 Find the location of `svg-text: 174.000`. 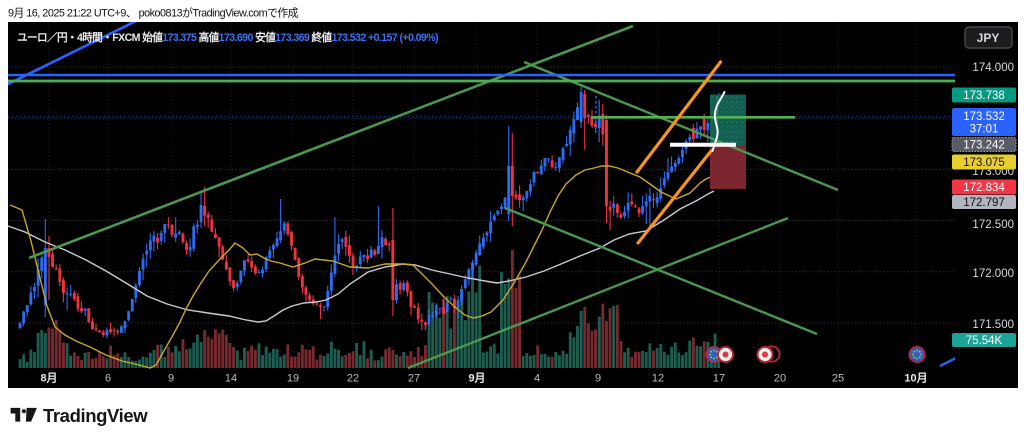

svg-text: 174.000 is located at coordinates (993, 68).